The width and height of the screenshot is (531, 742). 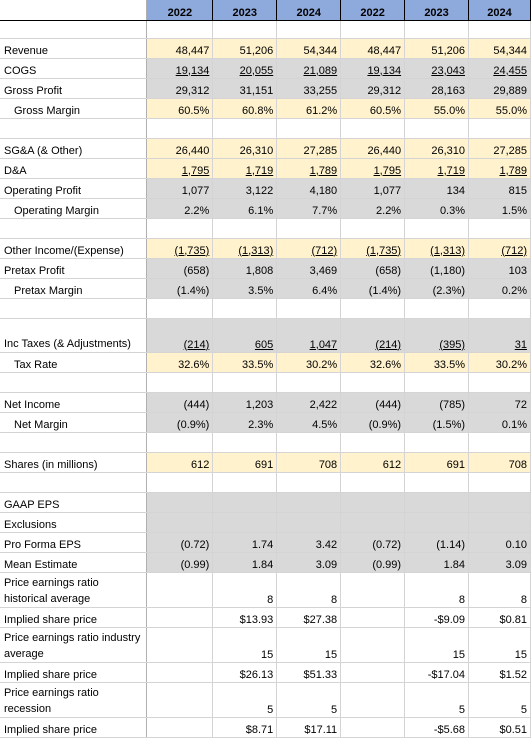 I want to click on value-cell: 708, so click(x=309, y=462).